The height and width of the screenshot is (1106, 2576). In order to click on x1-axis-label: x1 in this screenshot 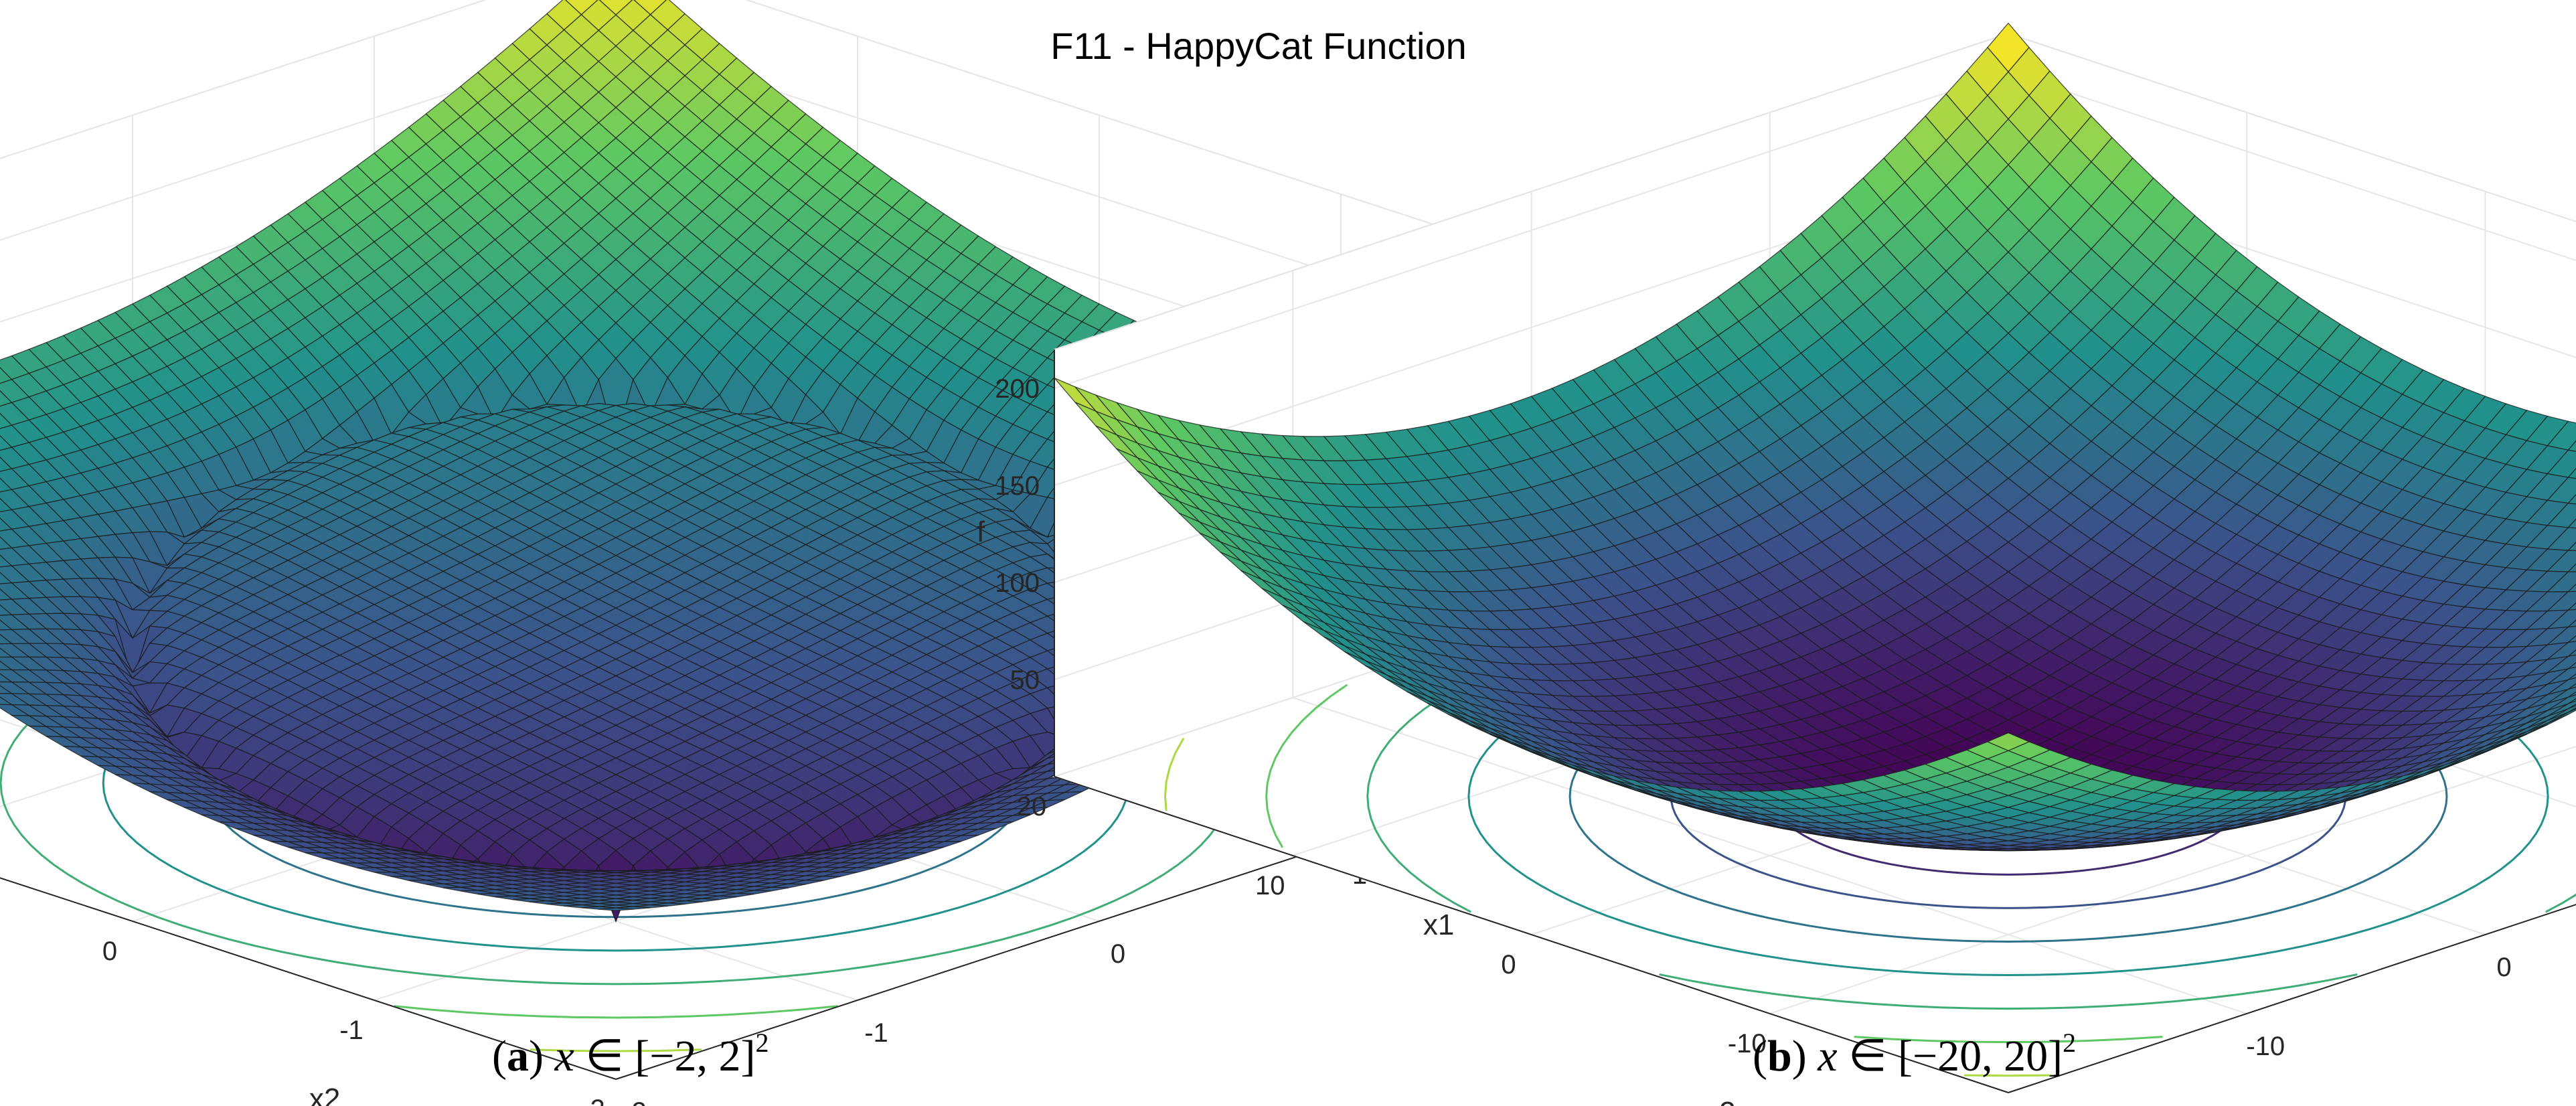, I will do `click(1439, 924)`.